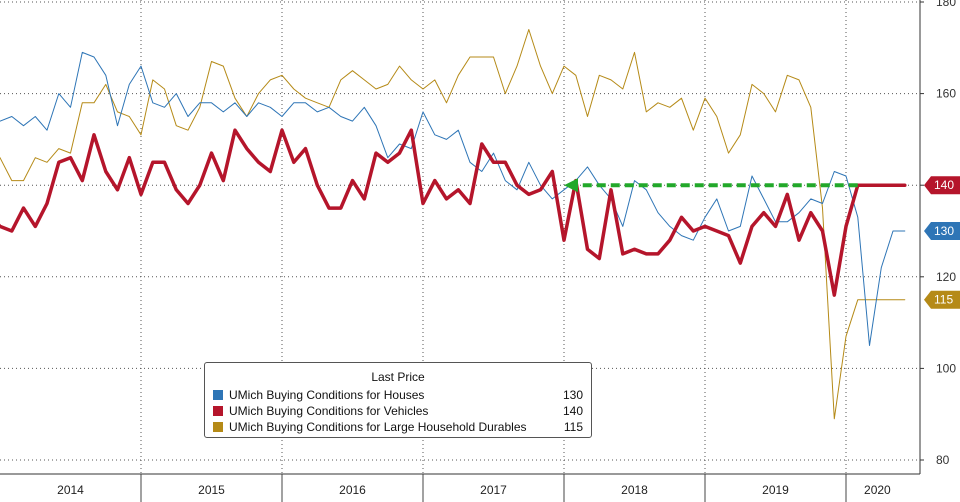 The image size is (960, 502). What do you see at coordinates (329, 411) in the screenshot?
I see `legend-label-vehicles: UMich Buying Conditions for Vehicles` at bounding box center [329, 411].